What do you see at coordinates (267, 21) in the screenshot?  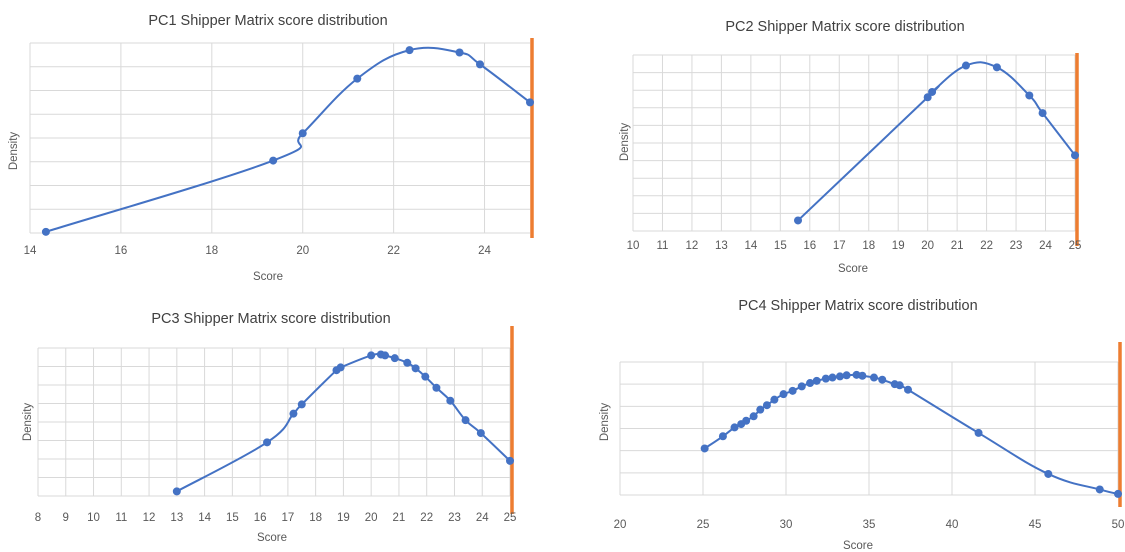 I see `chart-title: PC1 Shipper Matrix score distribution` at bounding box center [267, 21].